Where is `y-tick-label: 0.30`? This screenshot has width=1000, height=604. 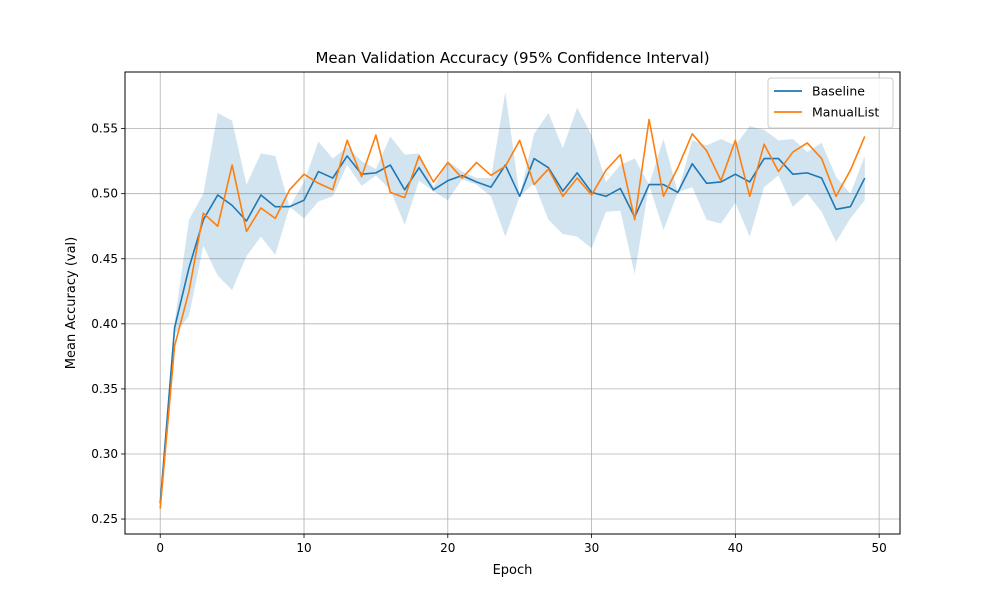
y-tick-label: 0.30 is located at coordinates (104, 454).